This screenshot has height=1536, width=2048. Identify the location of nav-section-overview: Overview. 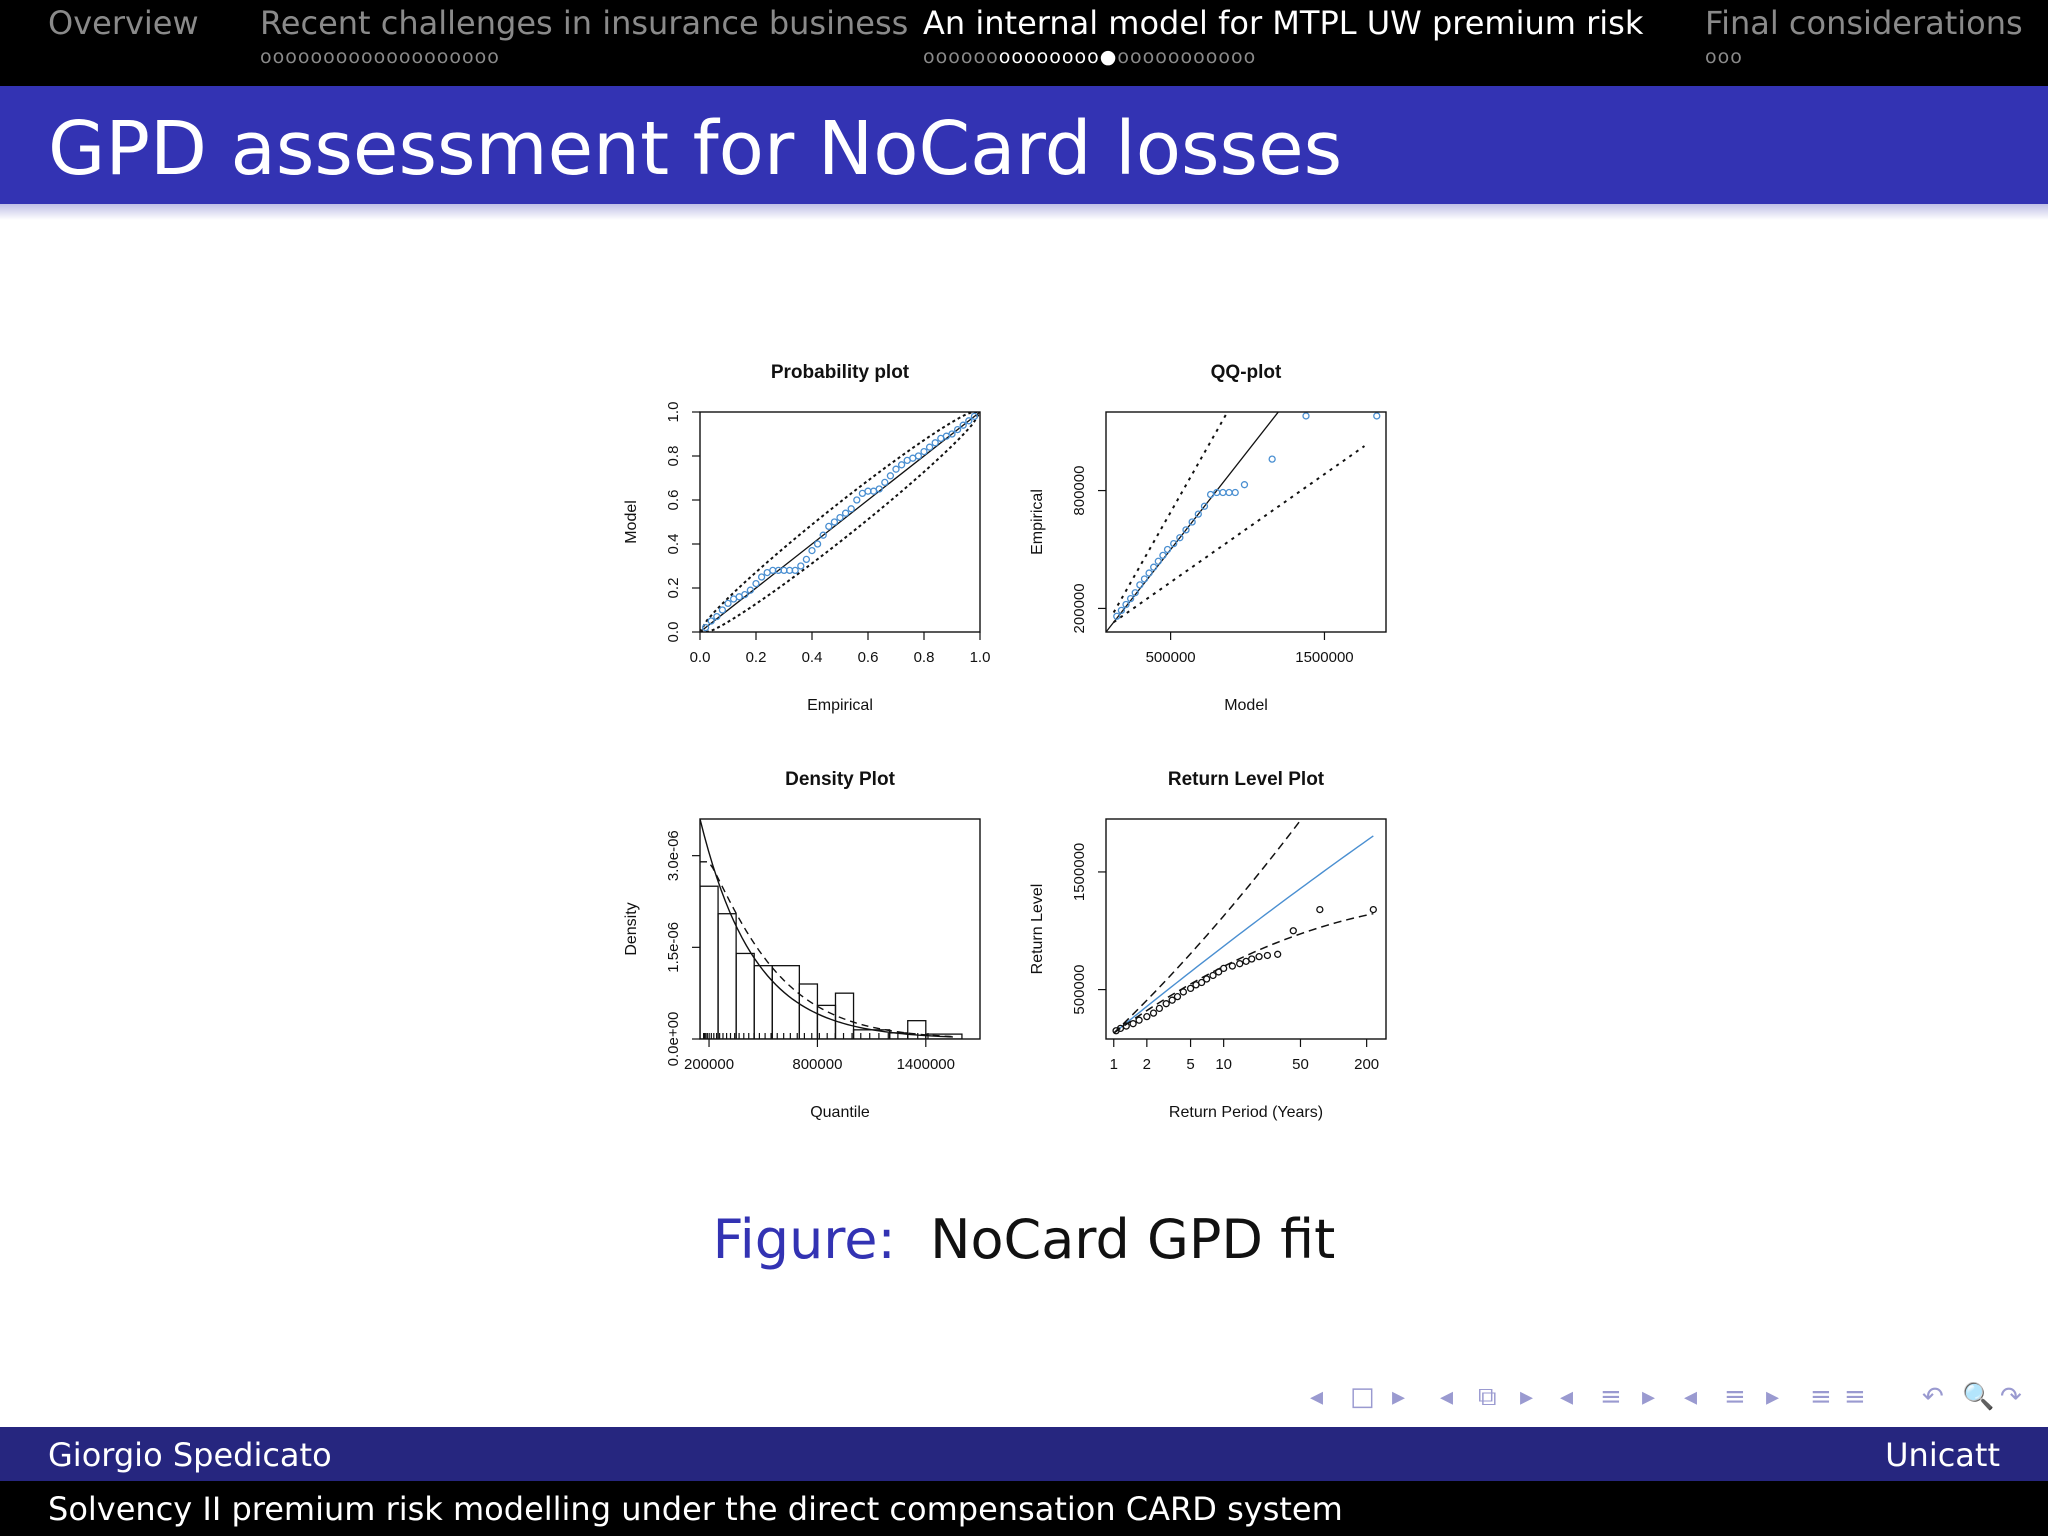
(123, 23).